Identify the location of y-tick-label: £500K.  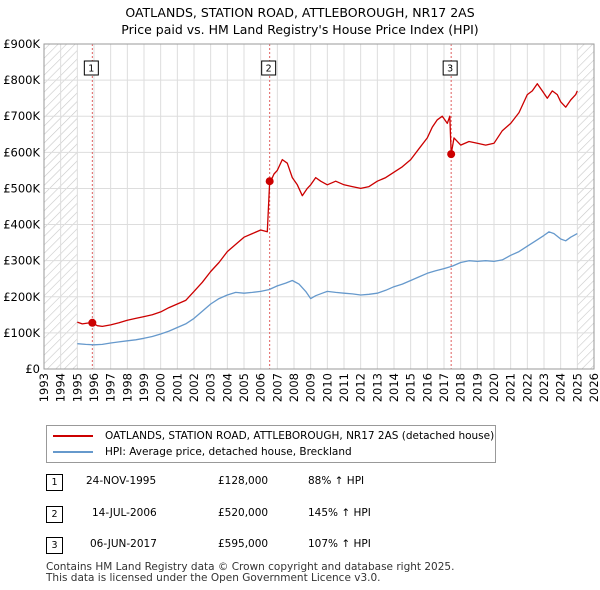
(21, 188).